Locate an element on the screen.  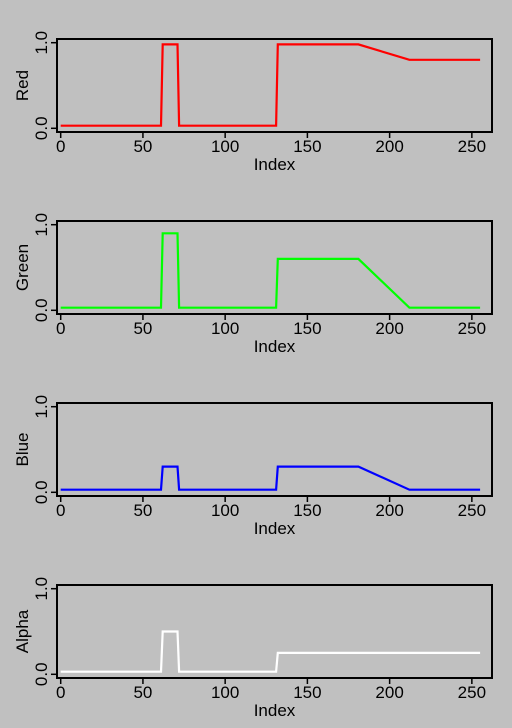
series-line-blue is located at coordinates (270, 478).